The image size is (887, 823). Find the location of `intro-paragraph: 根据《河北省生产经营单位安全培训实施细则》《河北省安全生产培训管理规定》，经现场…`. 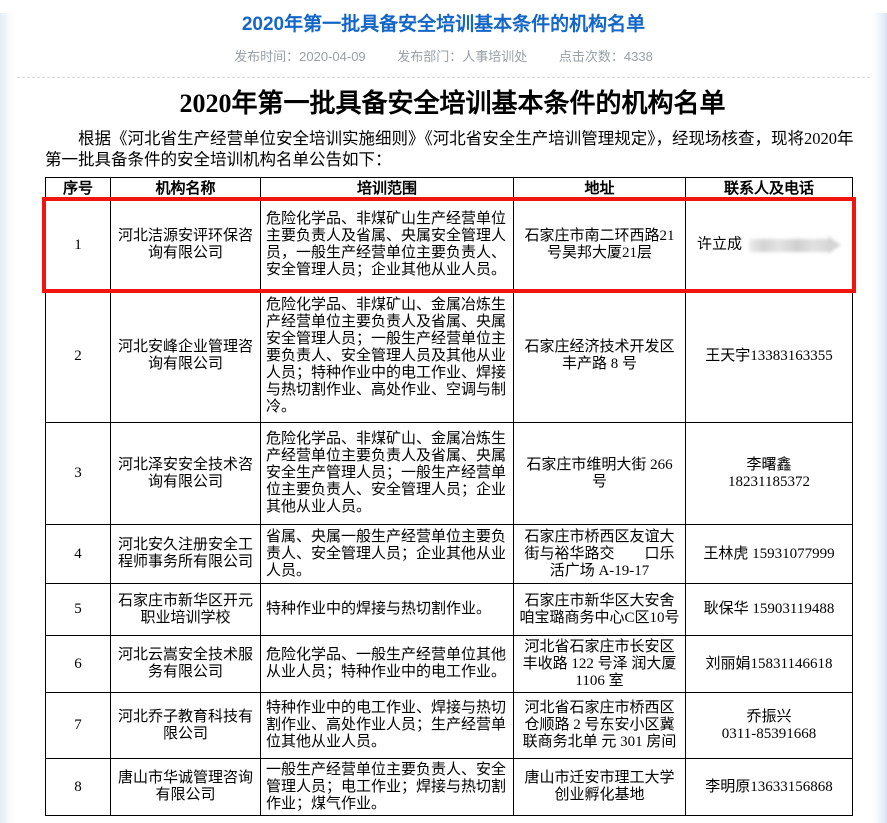

intro-paragraph: 根据《河北省生产经营单位安全培训实施细则》《河北省安全生产培训管理规定》，经现场… is located at coordinates (449, 149).